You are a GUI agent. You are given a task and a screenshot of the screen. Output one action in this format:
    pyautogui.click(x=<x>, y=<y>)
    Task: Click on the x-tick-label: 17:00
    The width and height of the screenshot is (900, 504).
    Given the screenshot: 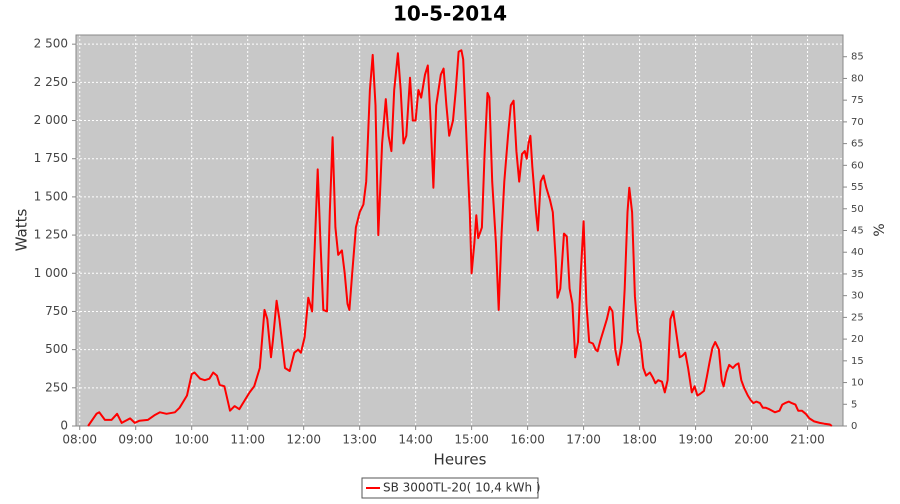 What is the action you would take?
    pyautogui.click(x=583, y=440)
    